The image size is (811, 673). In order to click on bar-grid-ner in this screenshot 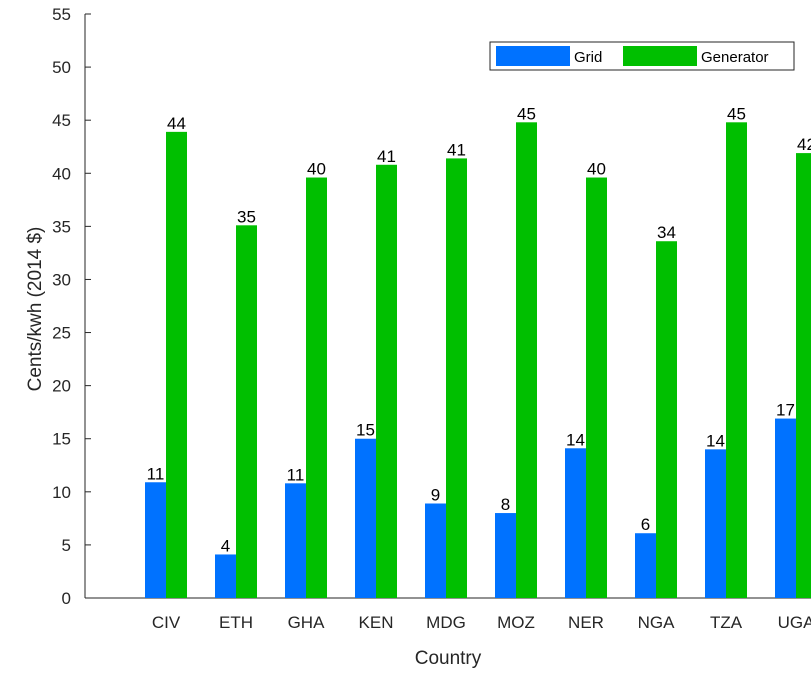, I will do `click(575, 523)`.